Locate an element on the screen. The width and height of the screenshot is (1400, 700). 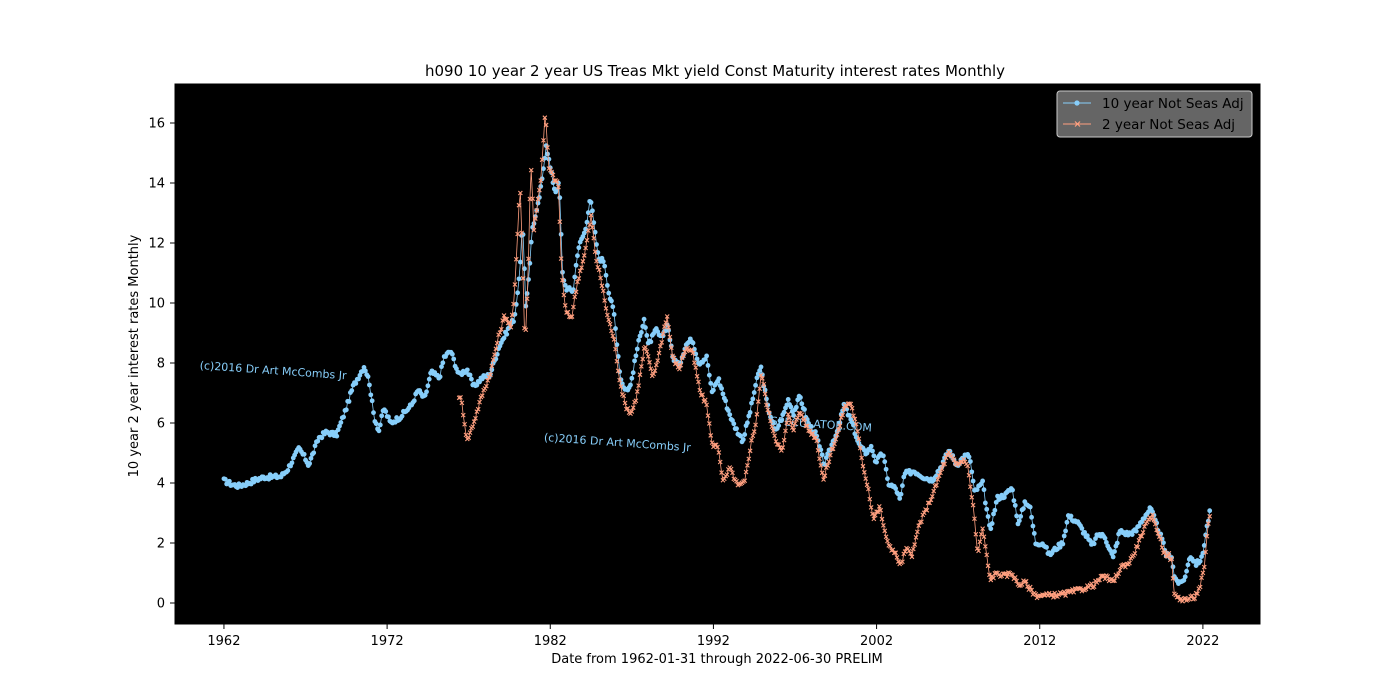
legend-label: 2 year Not Seas Adj is located at coordinates (1168, 125).